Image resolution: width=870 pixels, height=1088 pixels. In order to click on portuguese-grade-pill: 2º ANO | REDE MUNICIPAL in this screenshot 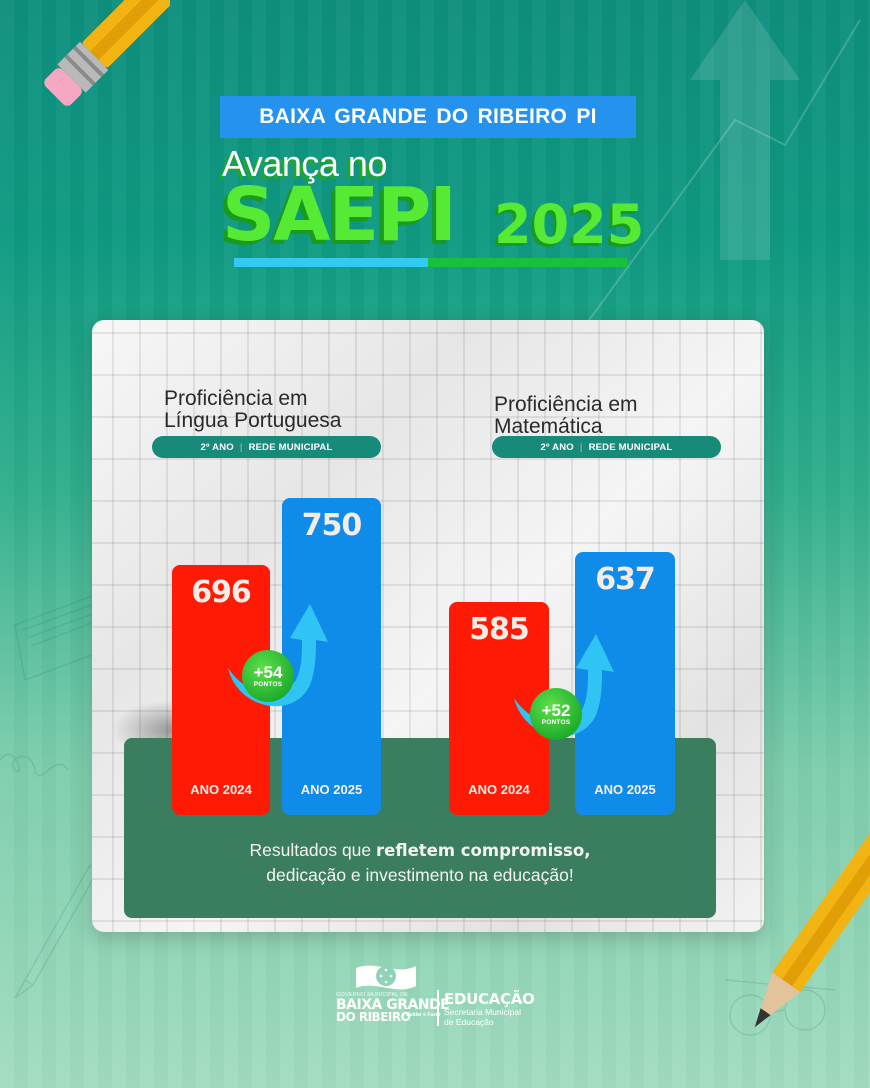, I will do `click(266, 447)`.